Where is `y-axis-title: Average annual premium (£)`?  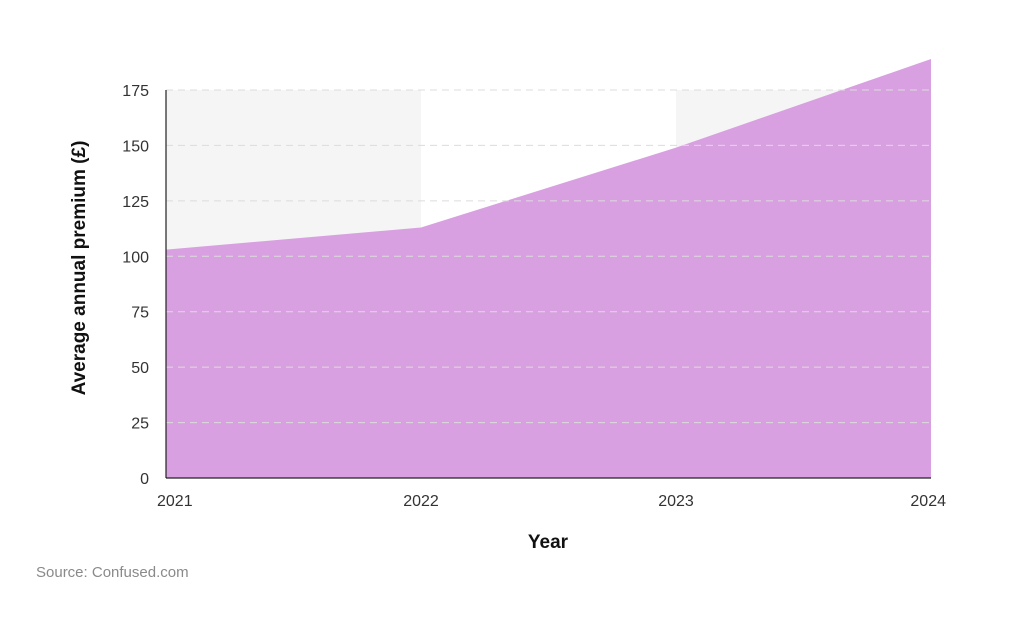 y-axis-title: Average annual premium (£) is located at coordinates (79, 268).